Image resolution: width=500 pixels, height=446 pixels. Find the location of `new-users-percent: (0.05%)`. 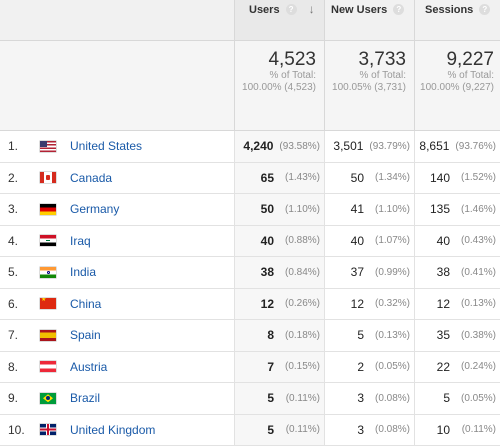

new-users-percent: (0.05%) is located at coordinates (392, 367).